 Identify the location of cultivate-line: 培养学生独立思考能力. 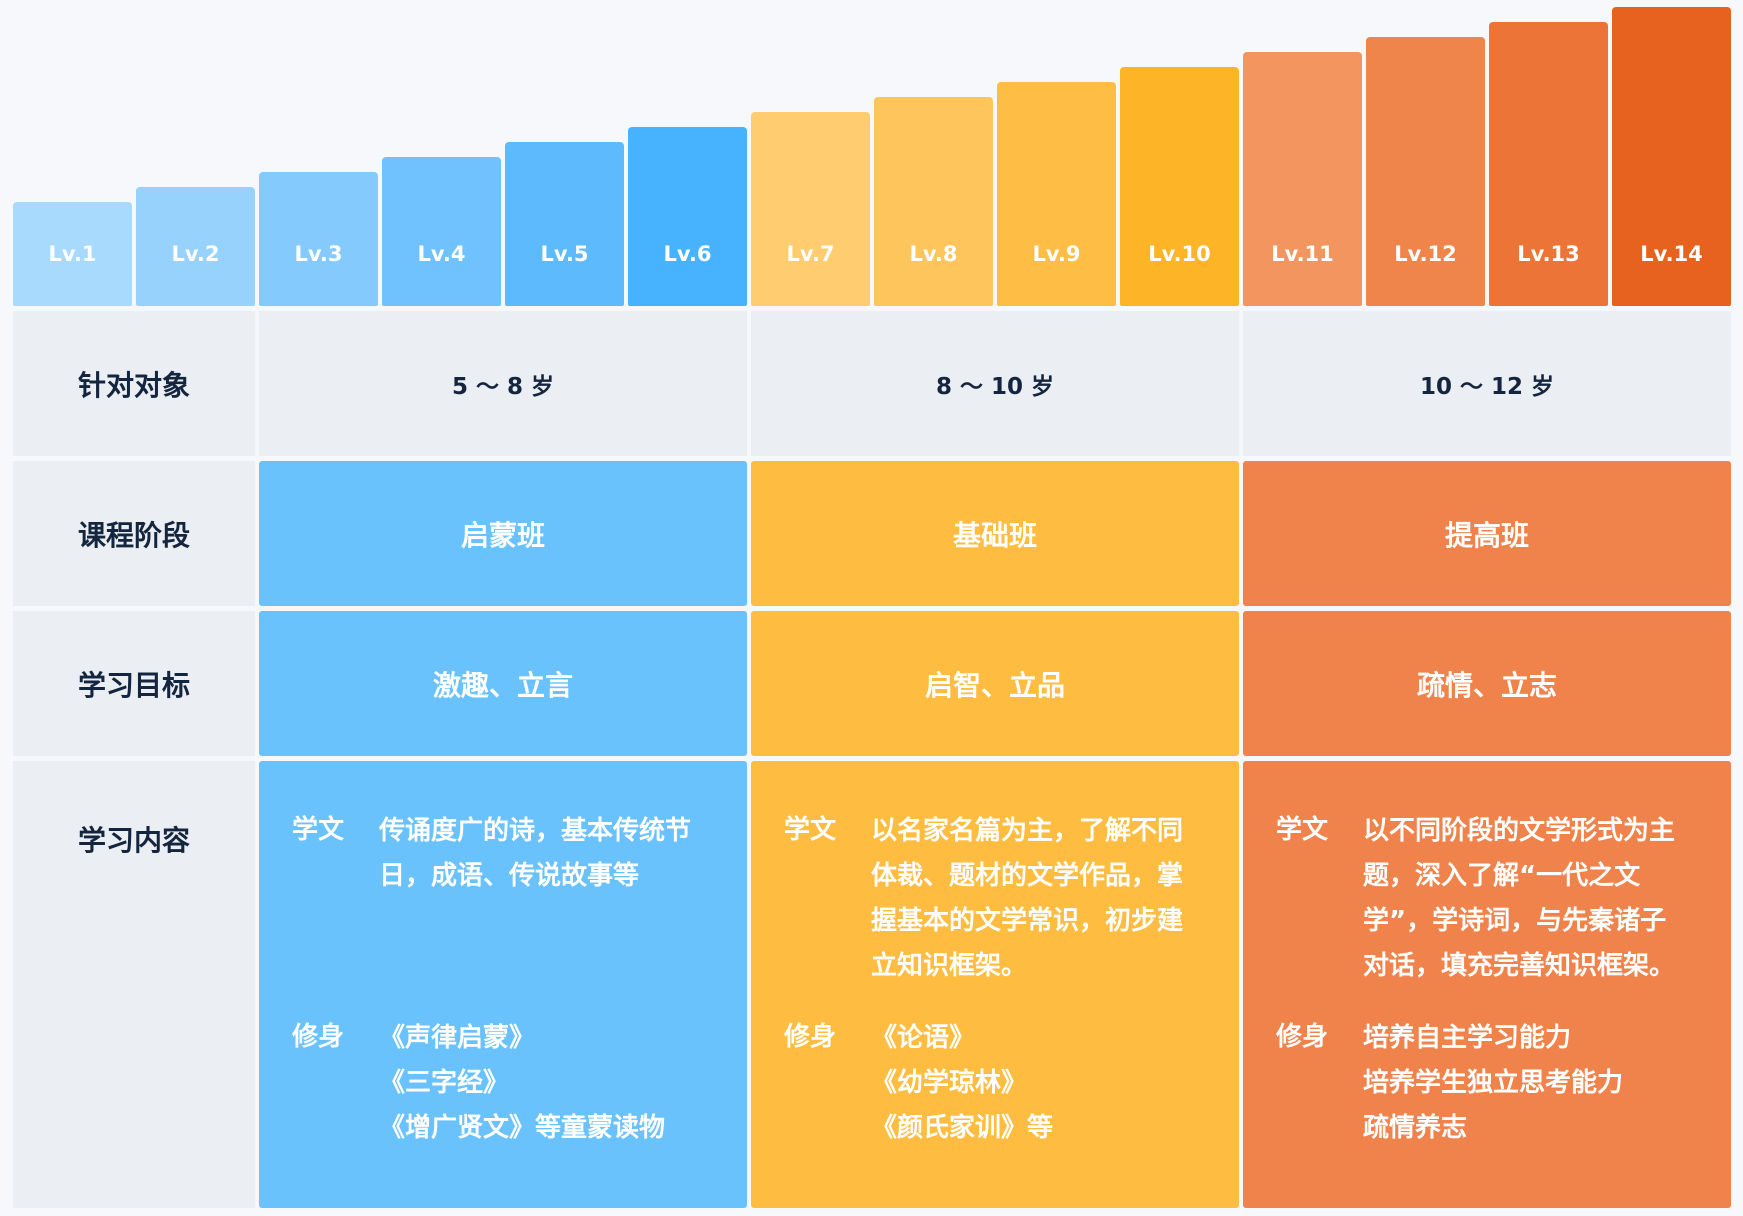
(1493, 1083).